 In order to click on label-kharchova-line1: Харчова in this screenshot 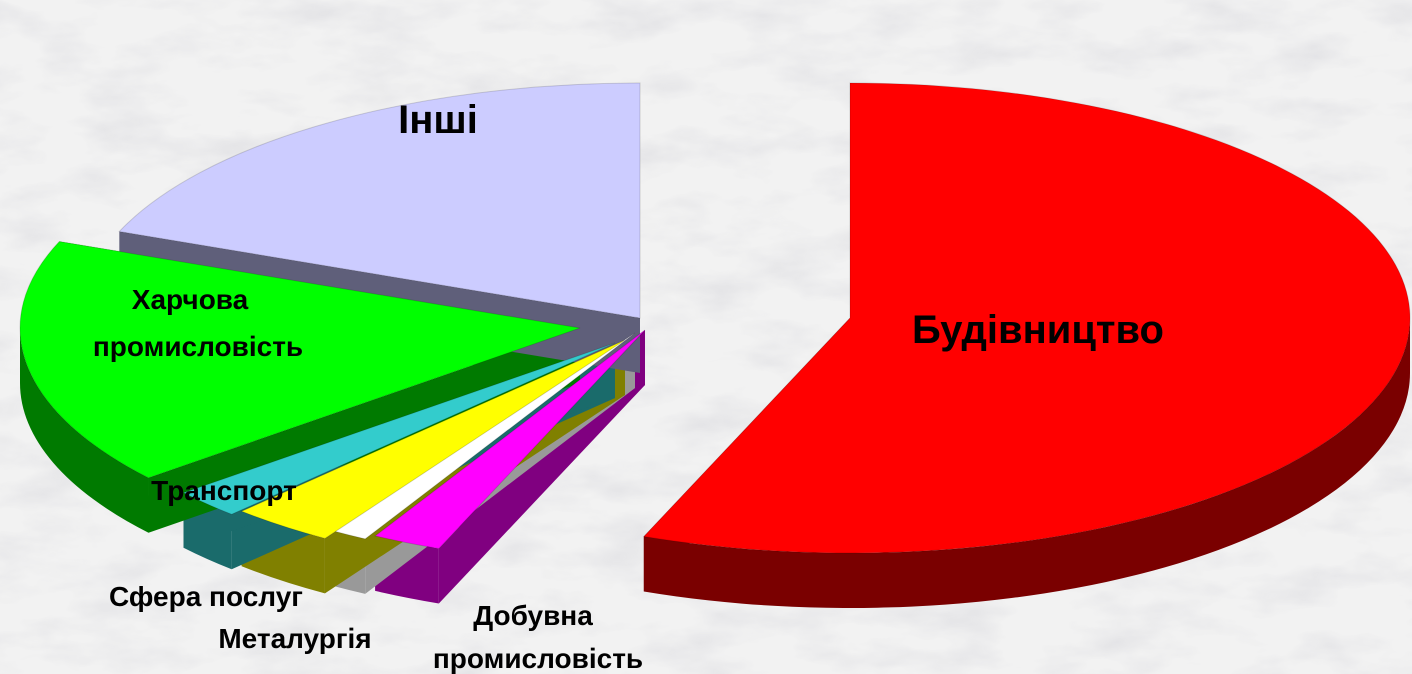, I will do `click(190, 299)`.